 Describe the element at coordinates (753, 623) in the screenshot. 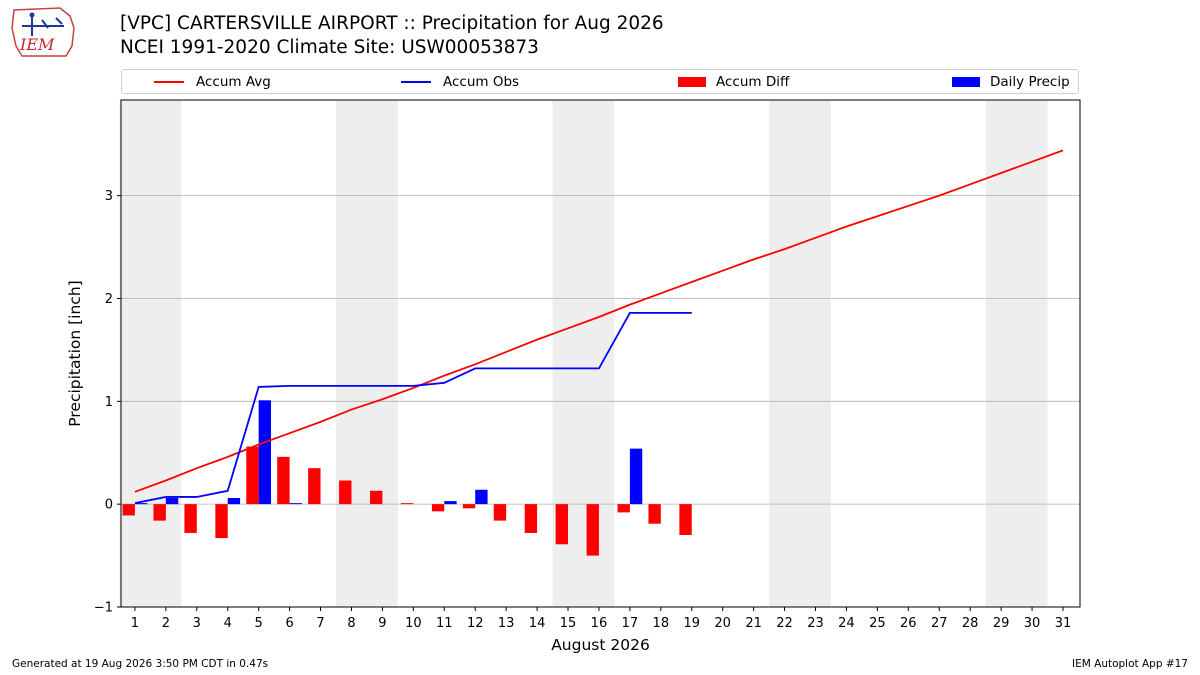

I see `x-tick-label: 21` at that location.